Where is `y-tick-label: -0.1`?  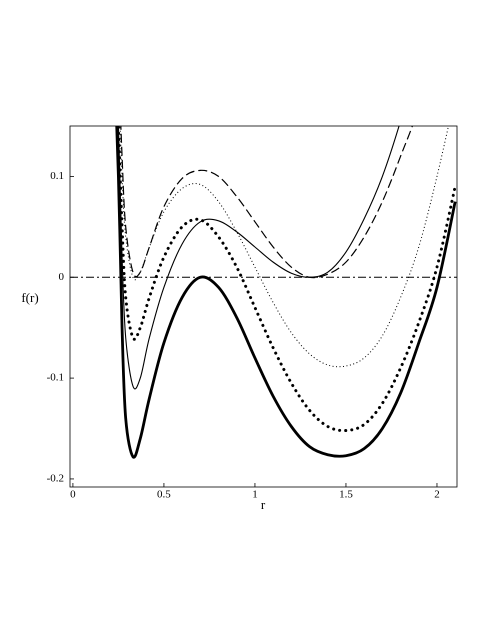 y-tick-label: -0.1 is located at coordinates (55, 378).